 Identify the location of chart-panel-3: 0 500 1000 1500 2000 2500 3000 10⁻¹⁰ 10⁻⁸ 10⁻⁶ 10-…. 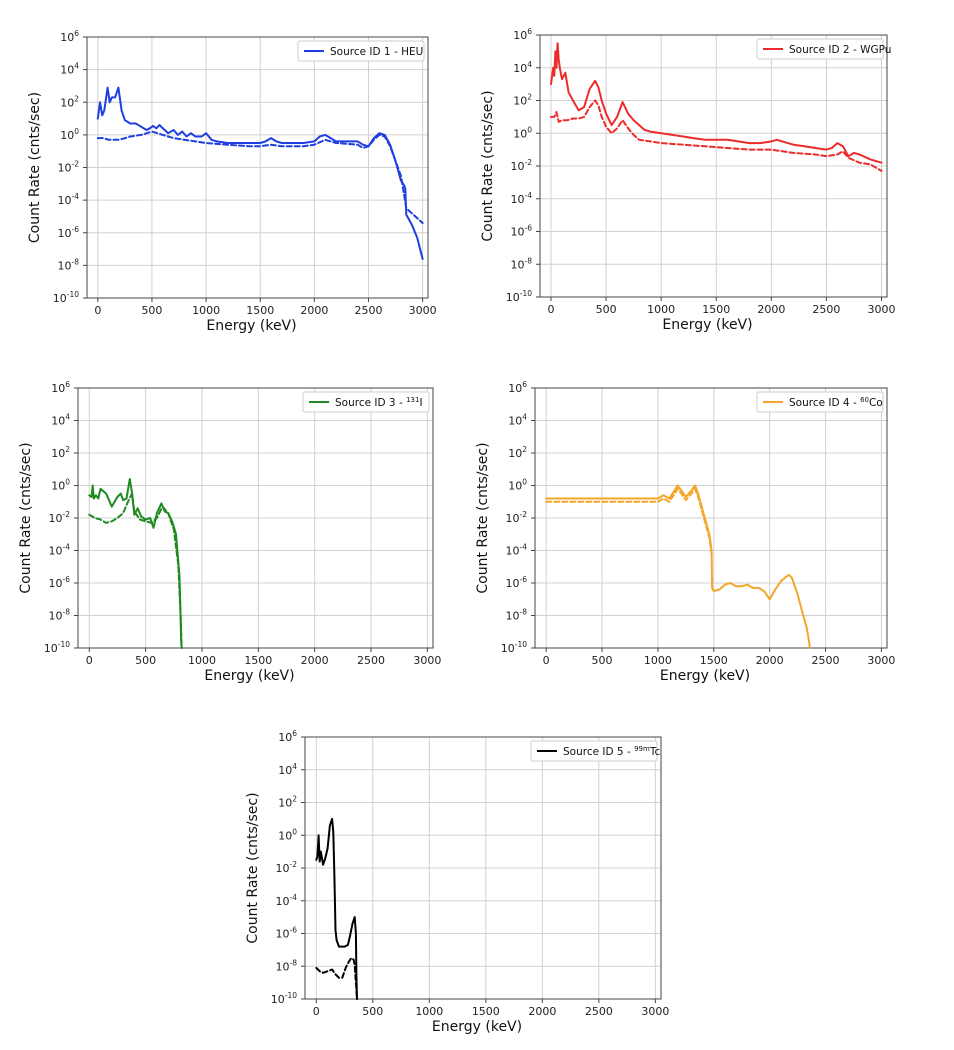
(229, 532).